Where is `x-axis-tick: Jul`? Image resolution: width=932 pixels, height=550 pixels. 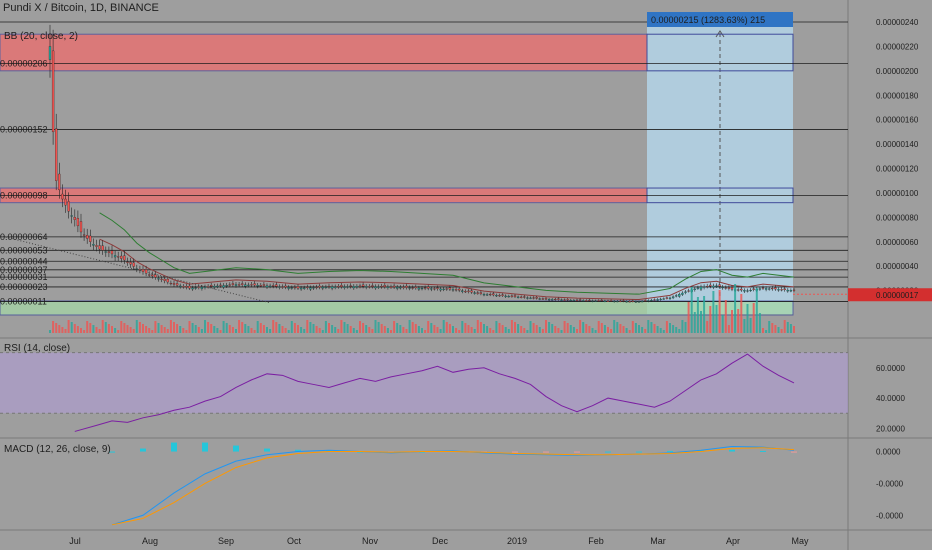 x-axis-tick: Jul is located at coordinates (75, 541).